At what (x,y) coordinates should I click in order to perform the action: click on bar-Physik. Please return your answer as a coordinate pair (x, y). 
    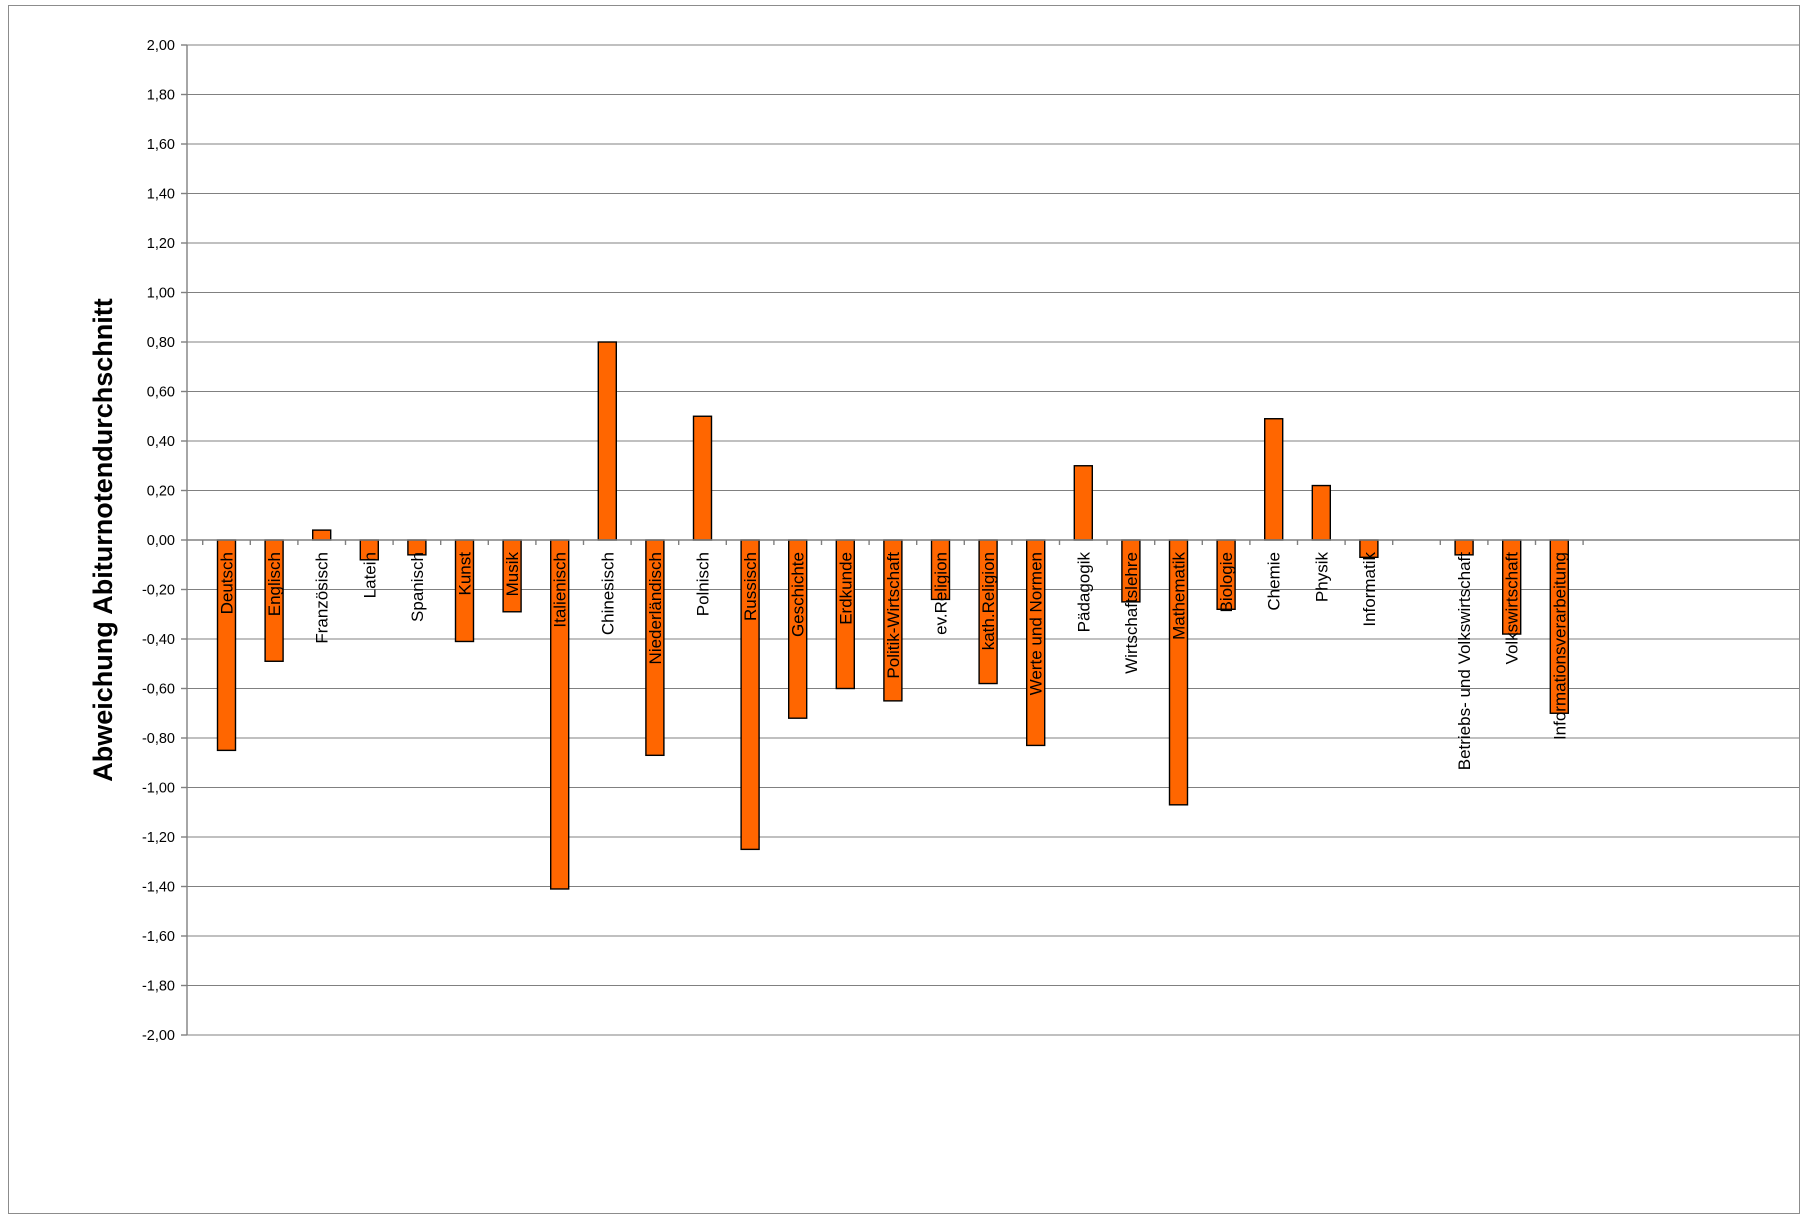
    Looking at the image, I should click on (1321, 512).